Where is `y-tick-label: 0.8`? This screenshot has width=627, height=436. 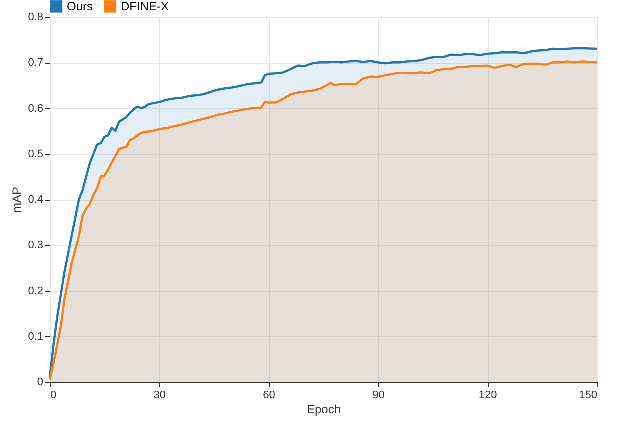
y-tick-label: 0.8 is located at coordinates (36, 18).